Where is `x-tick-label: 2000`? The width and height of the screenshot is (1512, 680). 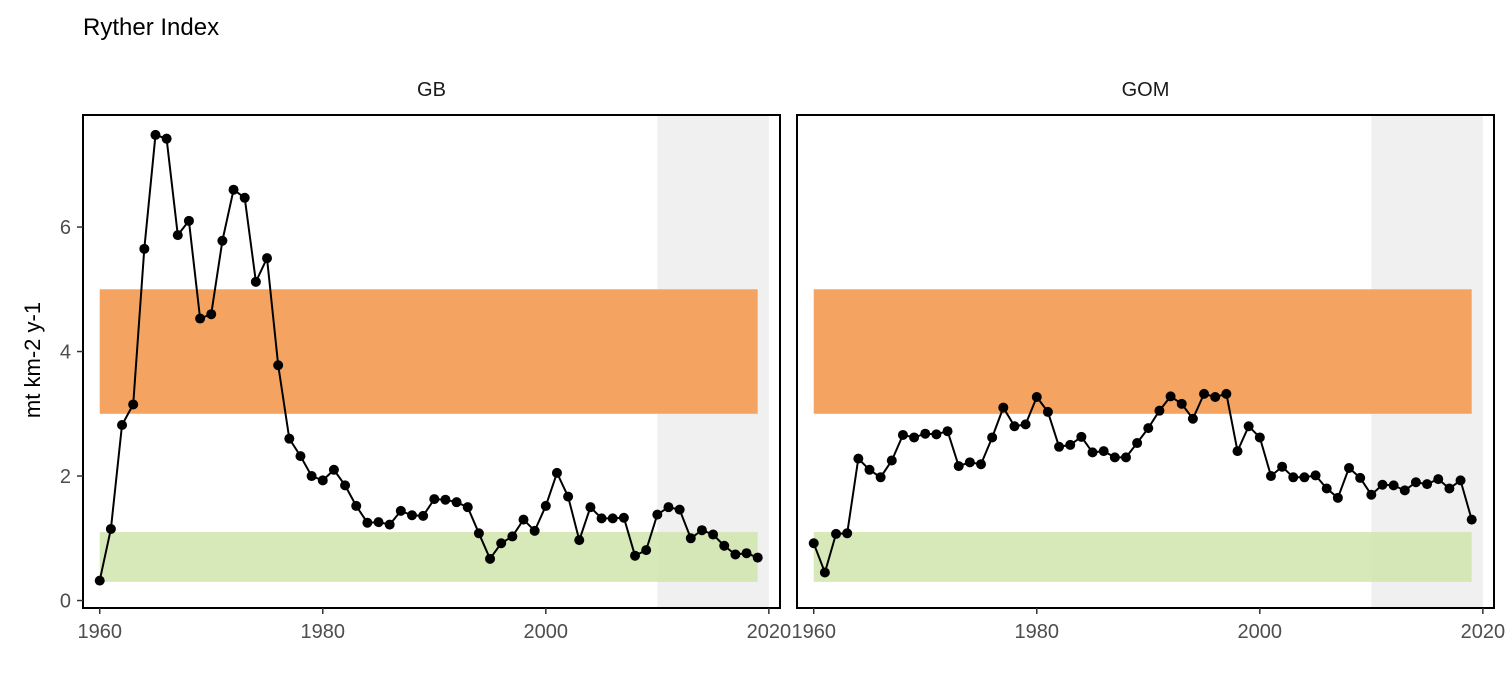
x-tick-label: 2000 is located at coordinates (1260, 632).